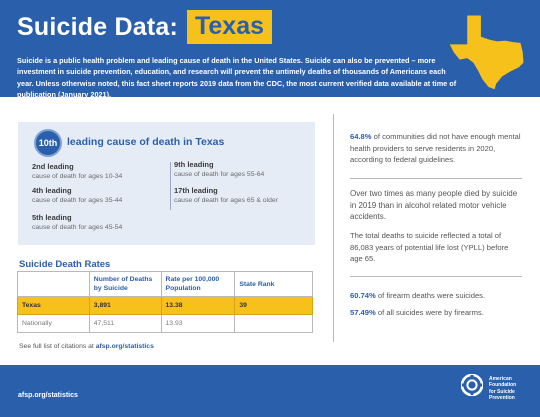  What do you see at coordinates (430, 295) in the screenshot?
I see `fact-text: of firearm deaths were suicides.` at bounding box center [430, 295].